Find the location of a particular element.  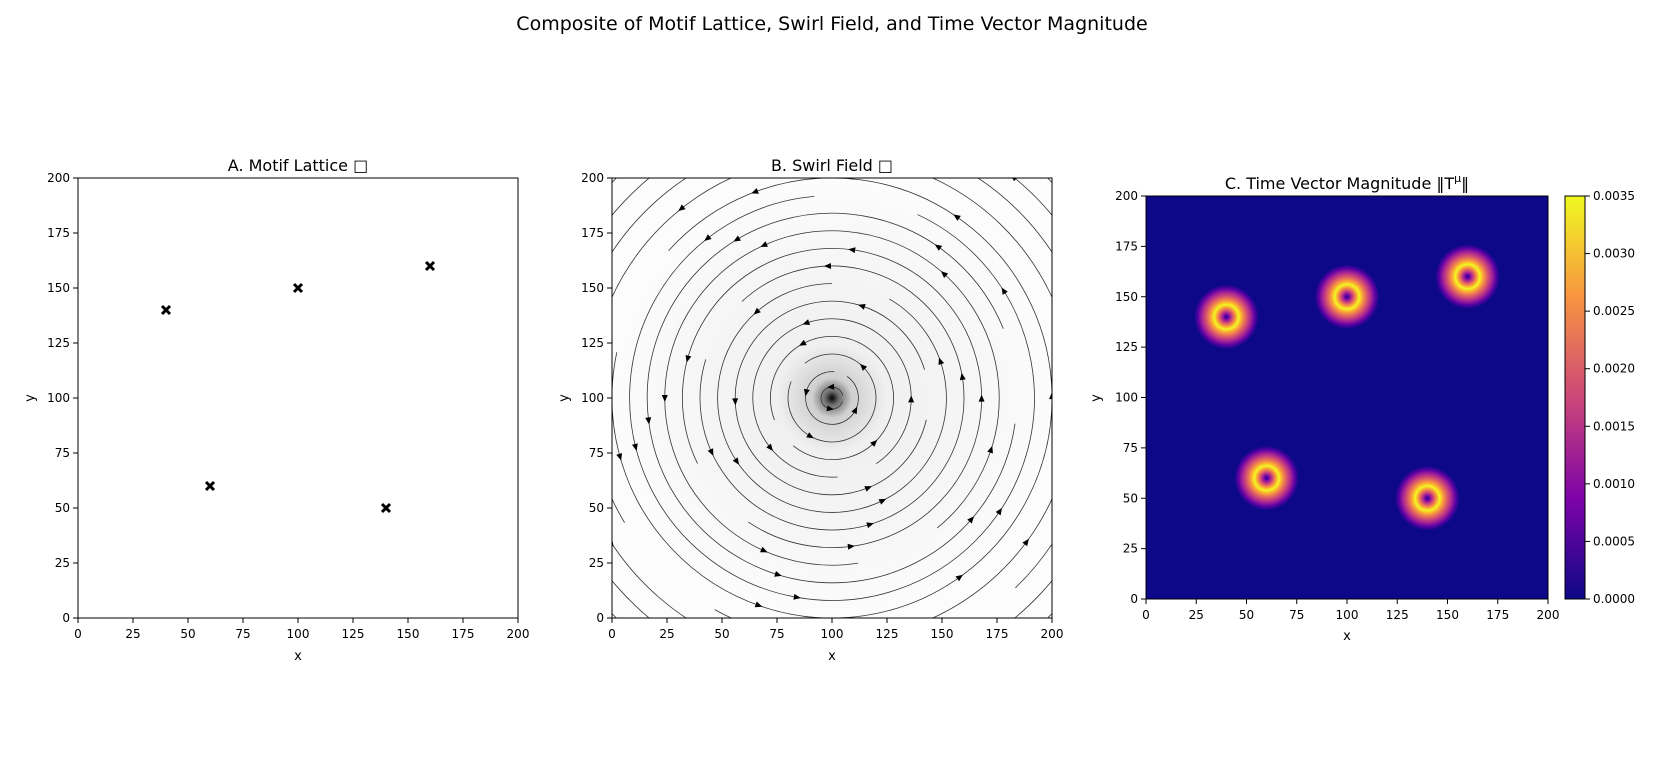

x-tick-label: 200 is located at coordinates (1548, 615).